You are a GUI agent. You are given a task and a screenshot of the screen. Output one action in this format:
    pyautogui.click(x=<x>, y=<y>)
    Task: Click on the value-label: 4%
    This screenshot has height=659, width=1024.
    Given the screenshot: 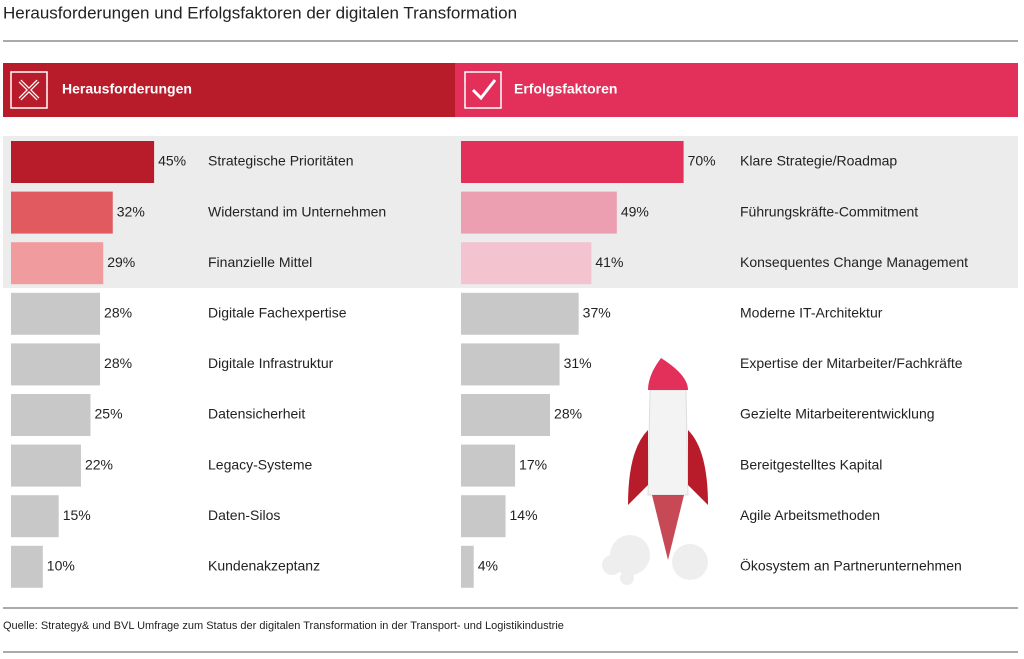 What is the action you would take?
    pyautogui.click(x=488, y=566)
    